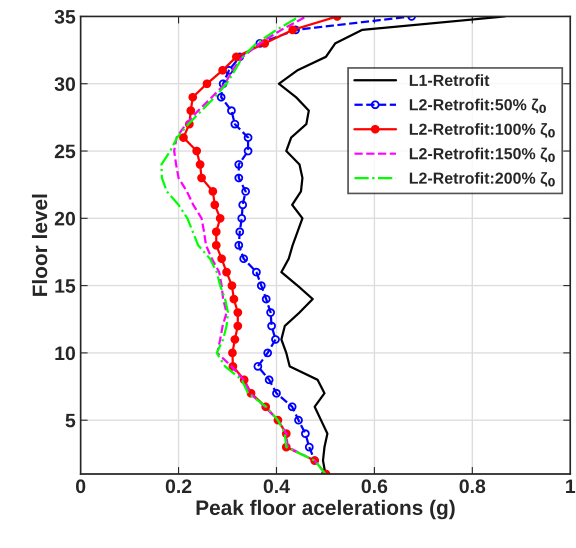 The width and height of the screenshot is (576, 548). What do you see at coordinates (482, 179) in the screenshot?
I see `legend-label: L2-Retrofit:200% ζ$_{0}$` at bounding box center [482, 179].